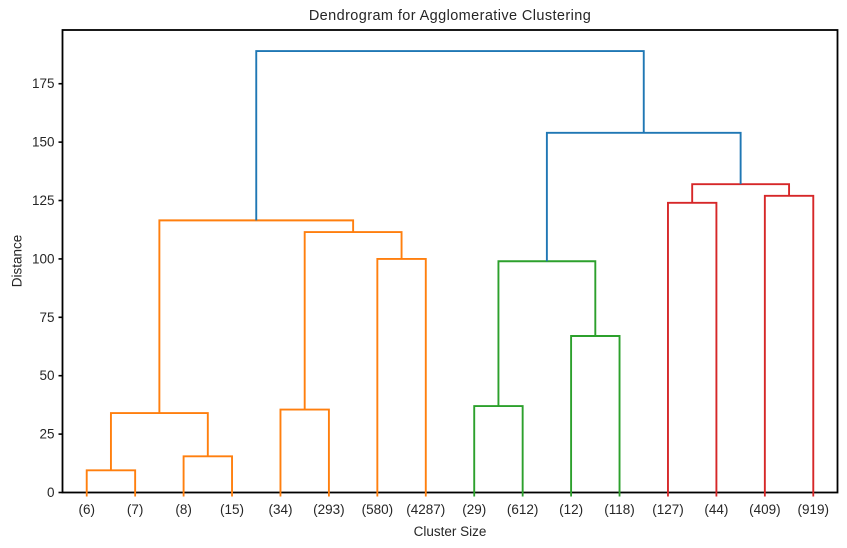 This screenshot has width=847, height=548. Describe the element at coordinates (43, 142) in the screenshot. I see `y-tick-label: 150` at that location.